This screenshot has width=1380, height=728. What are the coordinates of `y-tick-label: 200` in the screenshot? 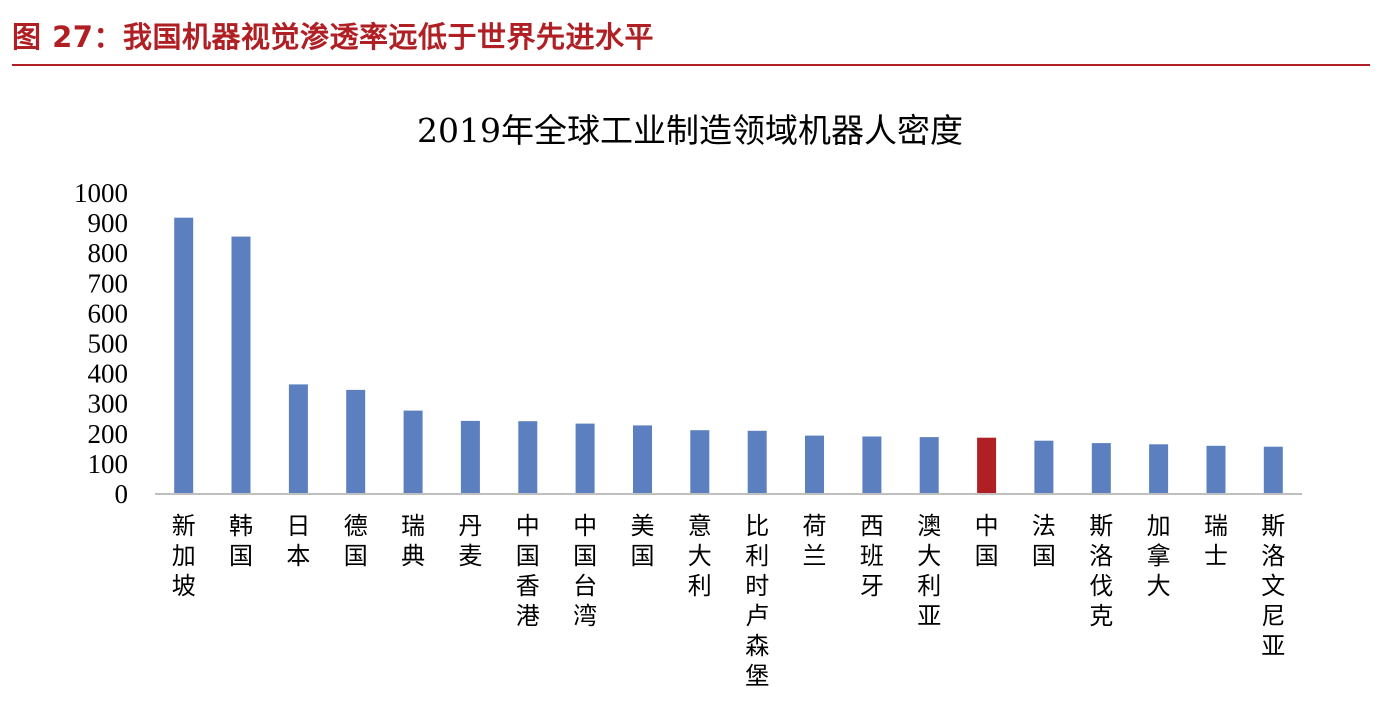 It's located at (108, 434).